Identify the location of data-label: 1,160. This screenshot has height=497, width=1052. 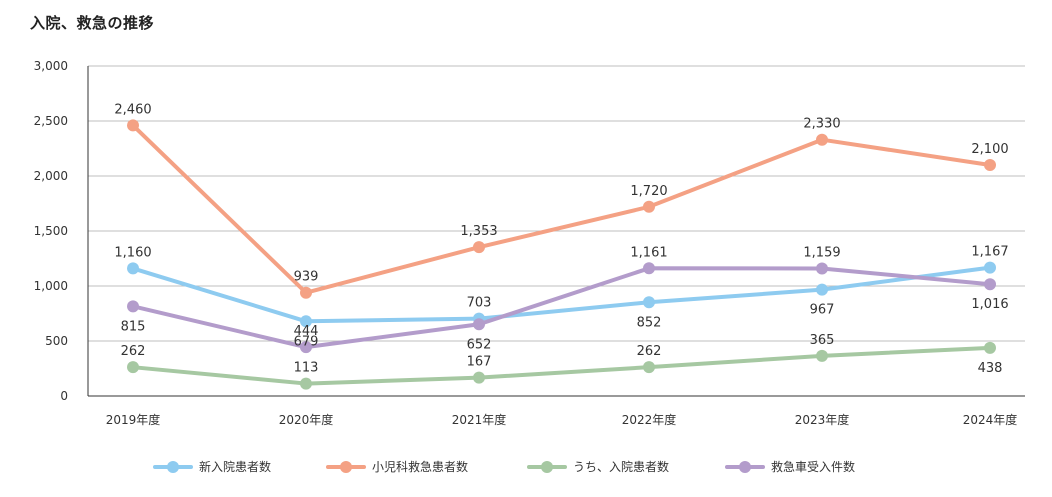
(132, 252).